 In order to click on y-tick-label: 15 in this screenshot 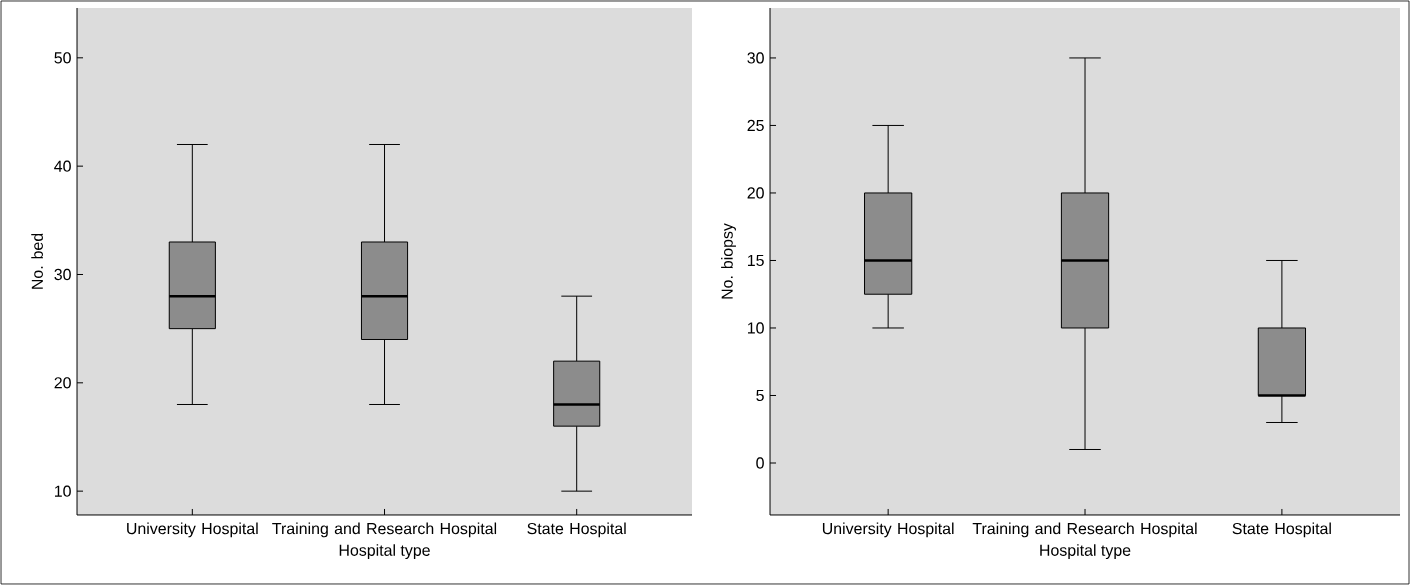, I will do `click(756, 260)`.